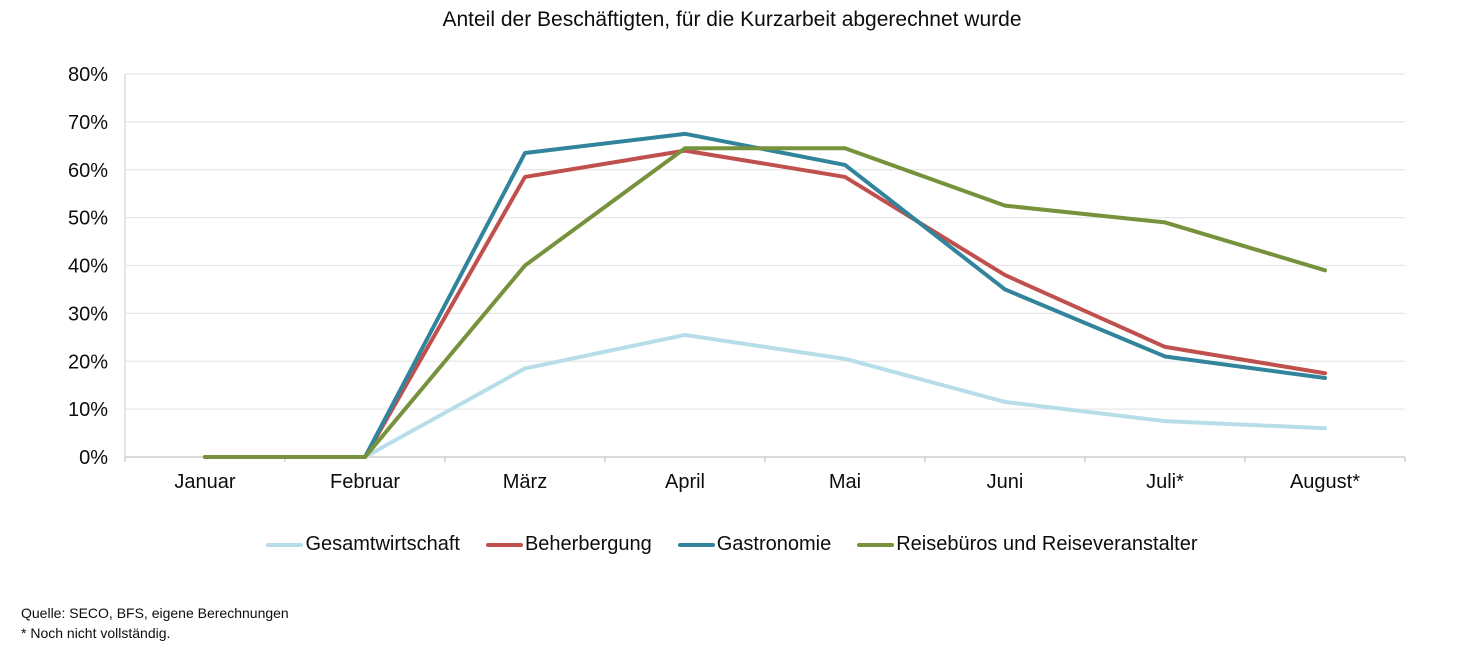  I want to click on legend-item-beherbergung: Beherbergung, so click(568, 544).